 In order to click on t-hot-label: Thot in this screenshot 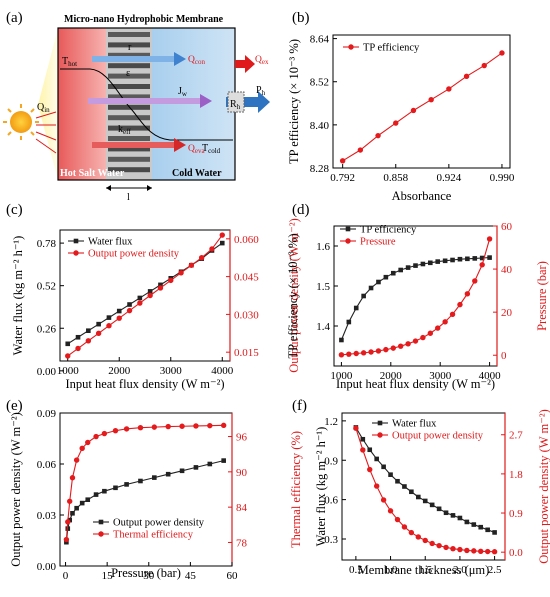, I will do `click(69, 62)`.